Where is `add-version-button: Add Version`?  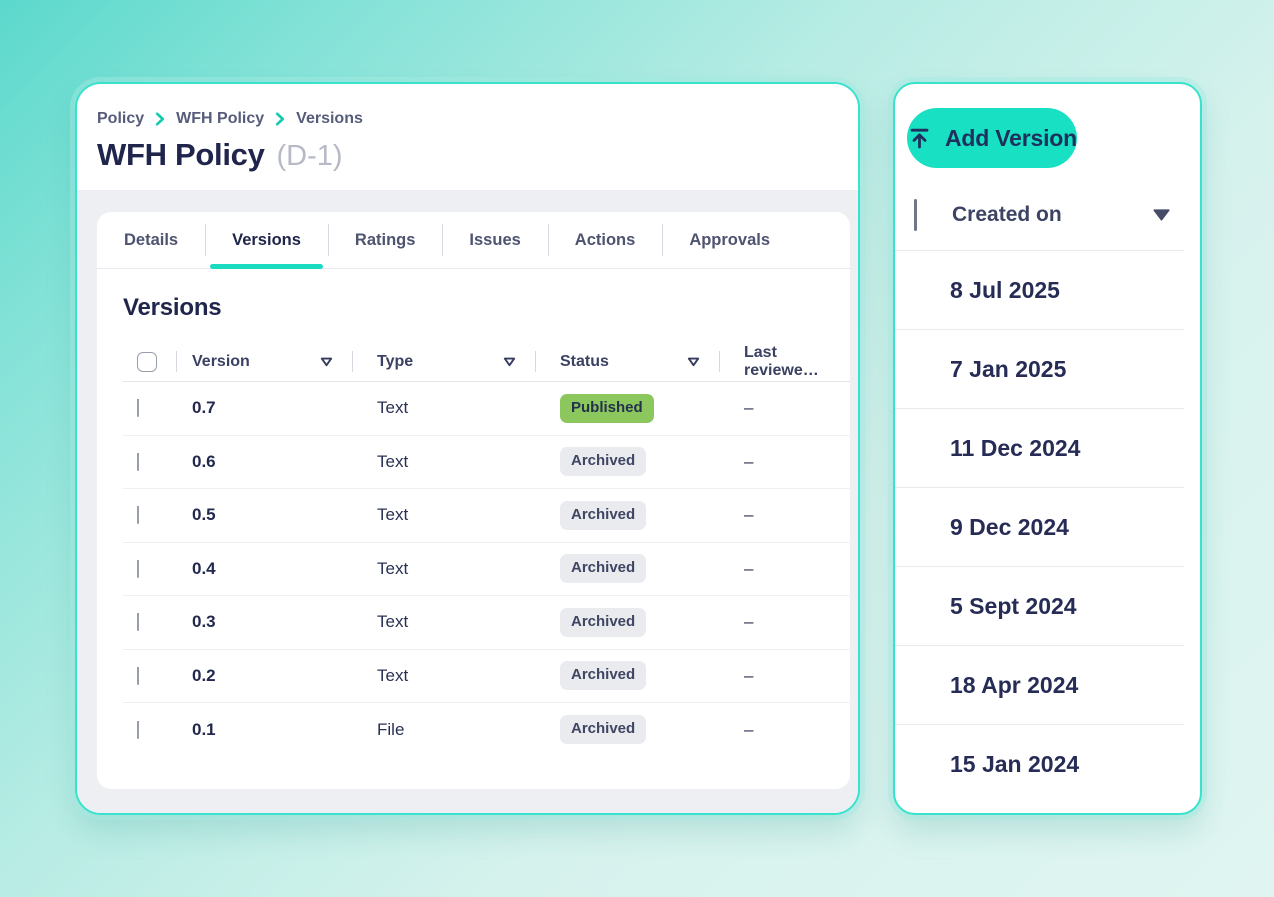
add-version-button: Add Version is located at coordinates (992, 138).